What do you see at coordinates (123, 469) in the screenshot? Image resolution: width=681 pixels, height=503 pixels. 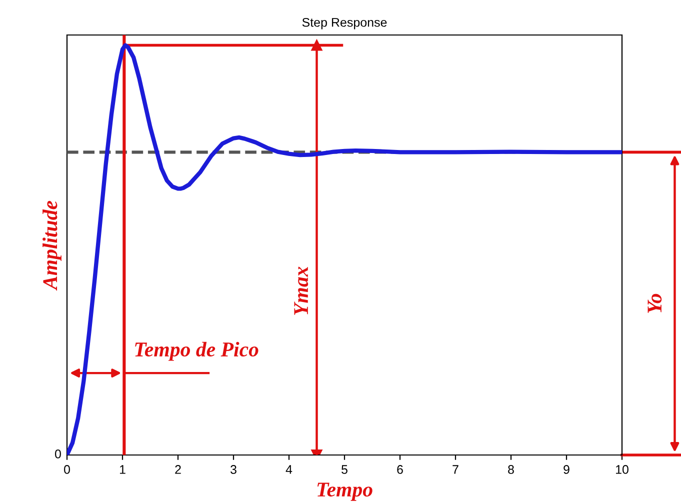 I see `x-tick-label: 1` at bounding box center [123, 469].